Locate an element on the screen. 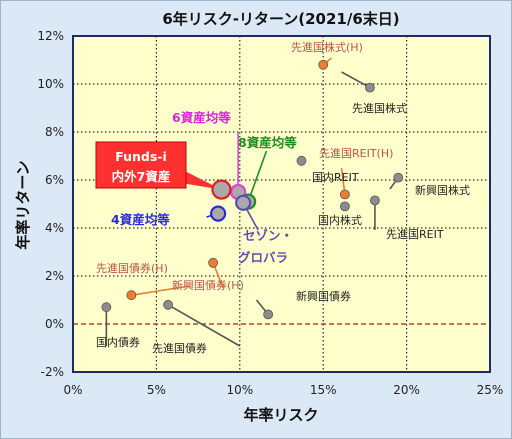 The height and width of the screenshot is (439, 512). chart-title: 6年リスク-リターン(2021/6末日) is located at coordinates (280, 19).